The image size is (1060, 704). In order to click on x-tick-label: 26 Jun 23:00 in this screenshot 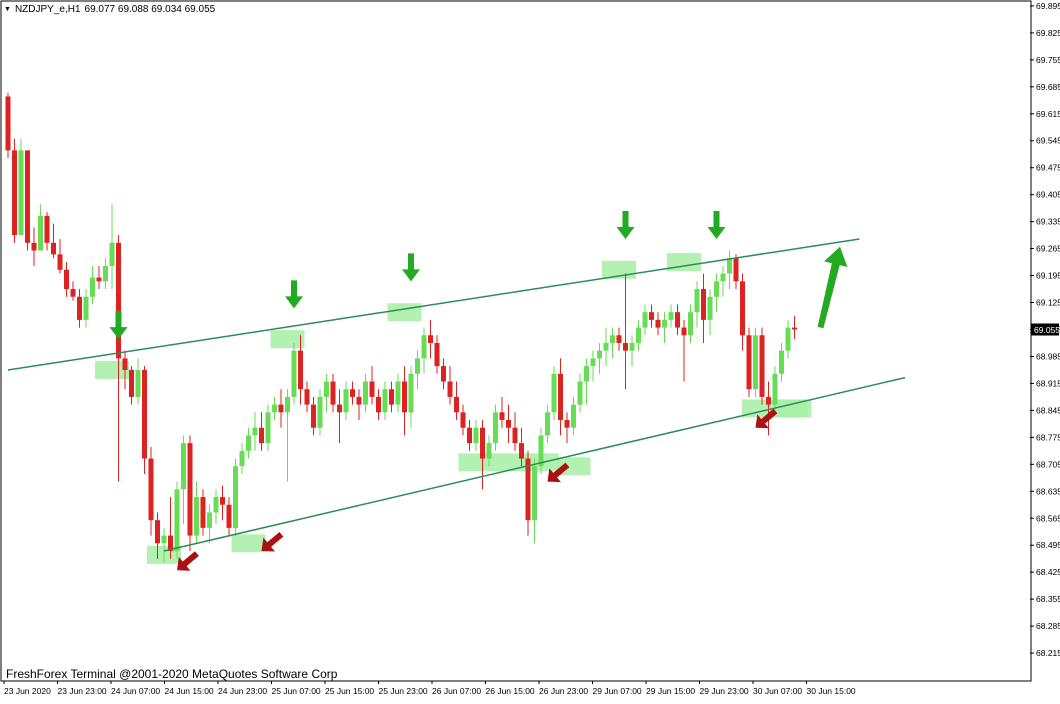, I will do `click(563, 691)`.